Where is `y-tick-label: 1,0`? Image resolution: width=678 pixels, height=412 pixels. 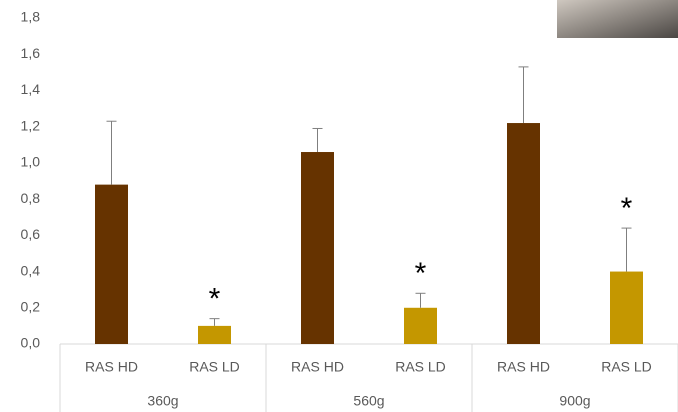 y-tick-label: 1,0 is located at coordinates (31, 162).